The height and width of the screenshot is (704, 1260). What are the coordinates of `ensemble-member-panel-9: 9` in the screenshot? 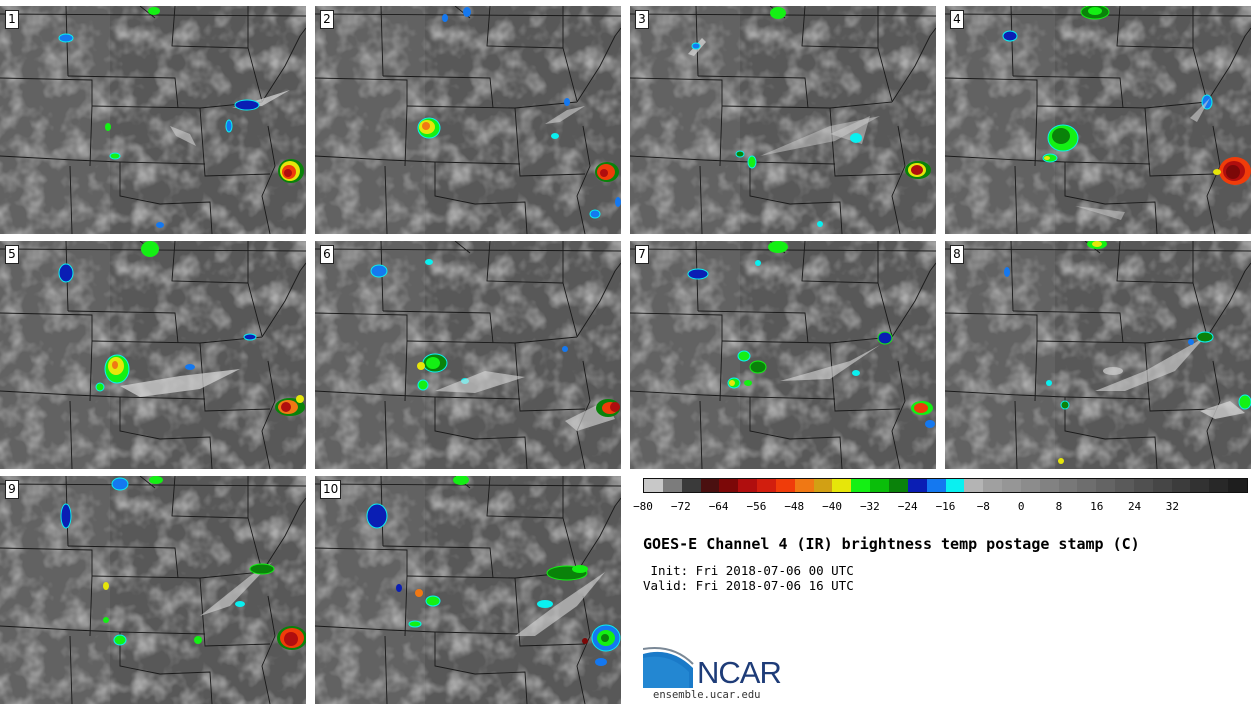 It's located at (153, 590).